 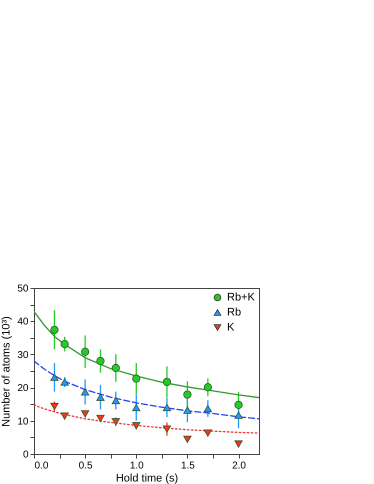 What do you see at coordinates (239, 466) in the screenshot?
I see `x-tick-label: 2.0` at bounding box center [239, 466].